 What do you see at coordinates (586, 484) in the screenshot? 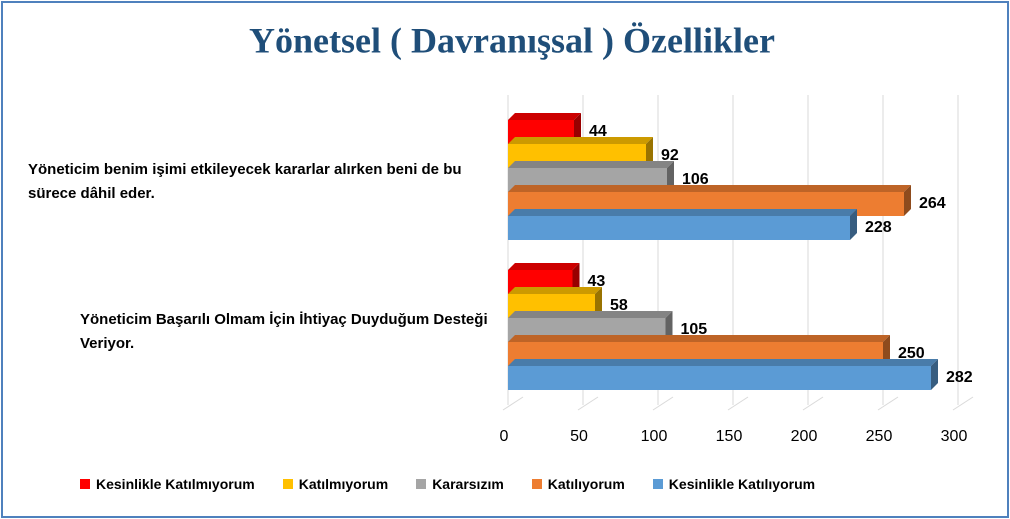
I see `legend-label: Katılıyorum` at bounding box center [586, 484].